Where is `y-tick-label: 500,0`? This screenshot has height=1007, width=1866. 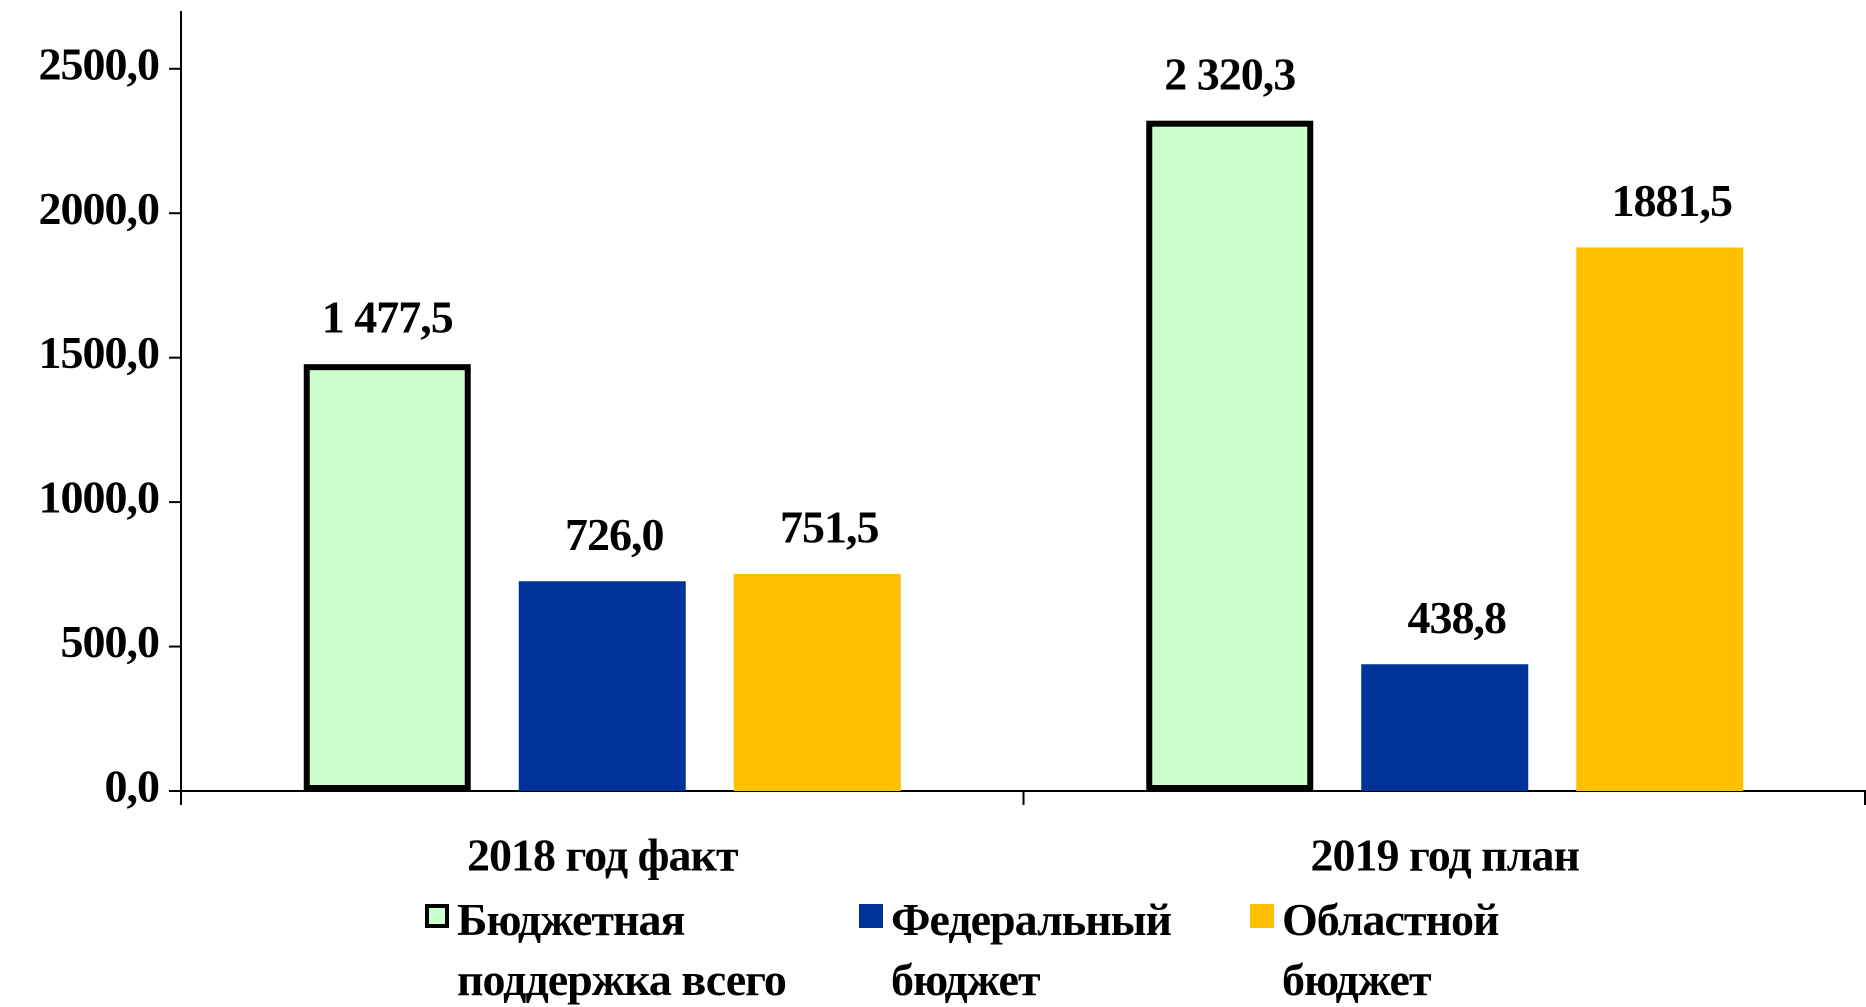 y-tick-label: 500,0 is located at coordinates (110, 641).